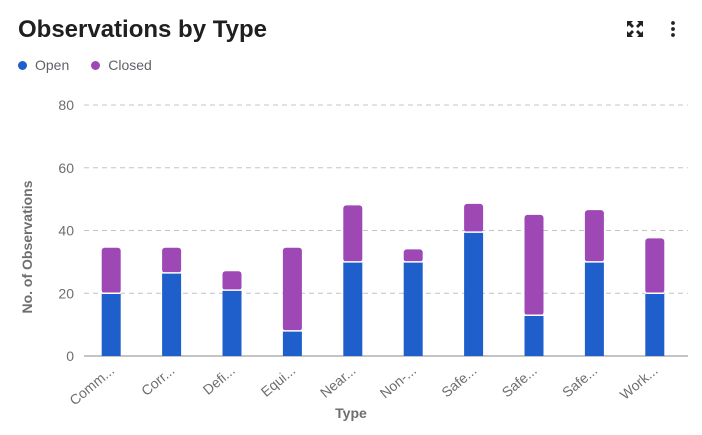  What do you see at coordinates (351, 413) in the screenshot?
I see `x-axis-title: Type` at bounding box center [351, 413].